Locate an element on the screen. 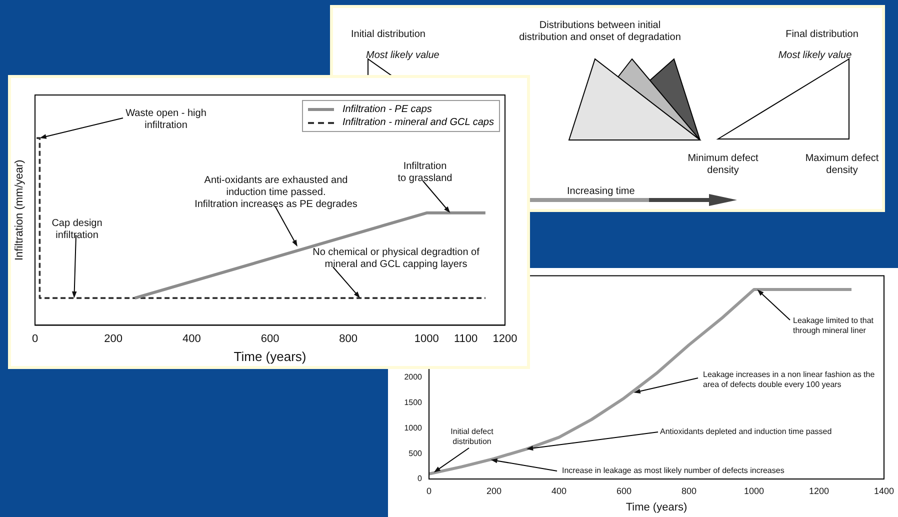 The height and width of the screenshot is (517, 898). legend-label: Infiltration - PE caps is located at coordinates (387, 109).